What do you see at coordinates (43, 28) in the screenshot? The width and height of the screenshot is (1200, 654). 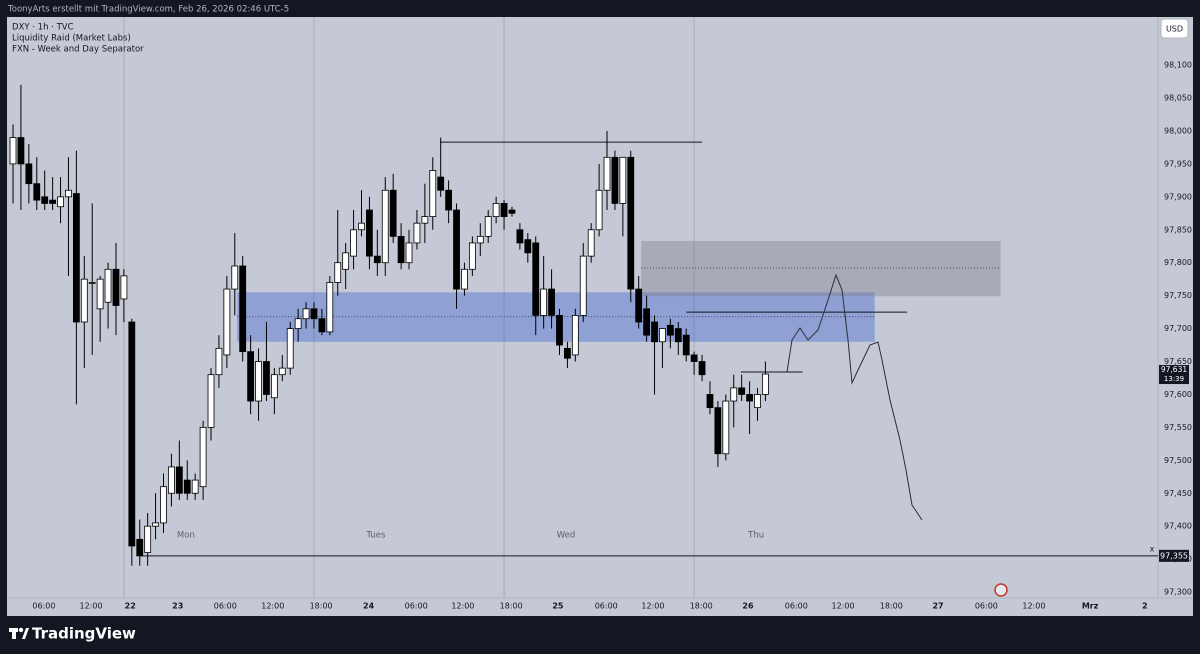 I see `legend-symbol: DXY · 1h · TVC` at bounding box center [43, 28].